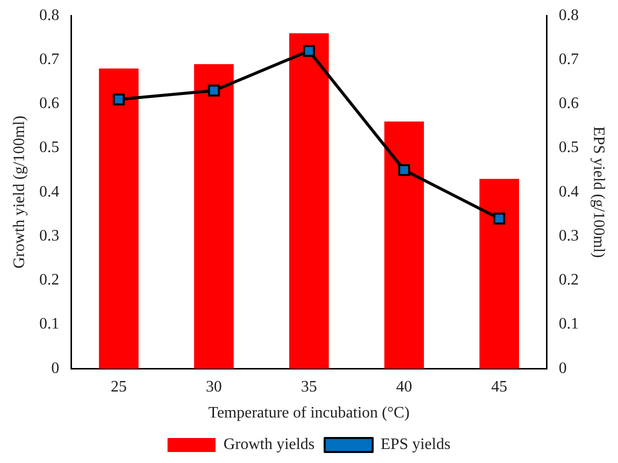  I want to click on x-tick-label: 45, so click(499, 387).